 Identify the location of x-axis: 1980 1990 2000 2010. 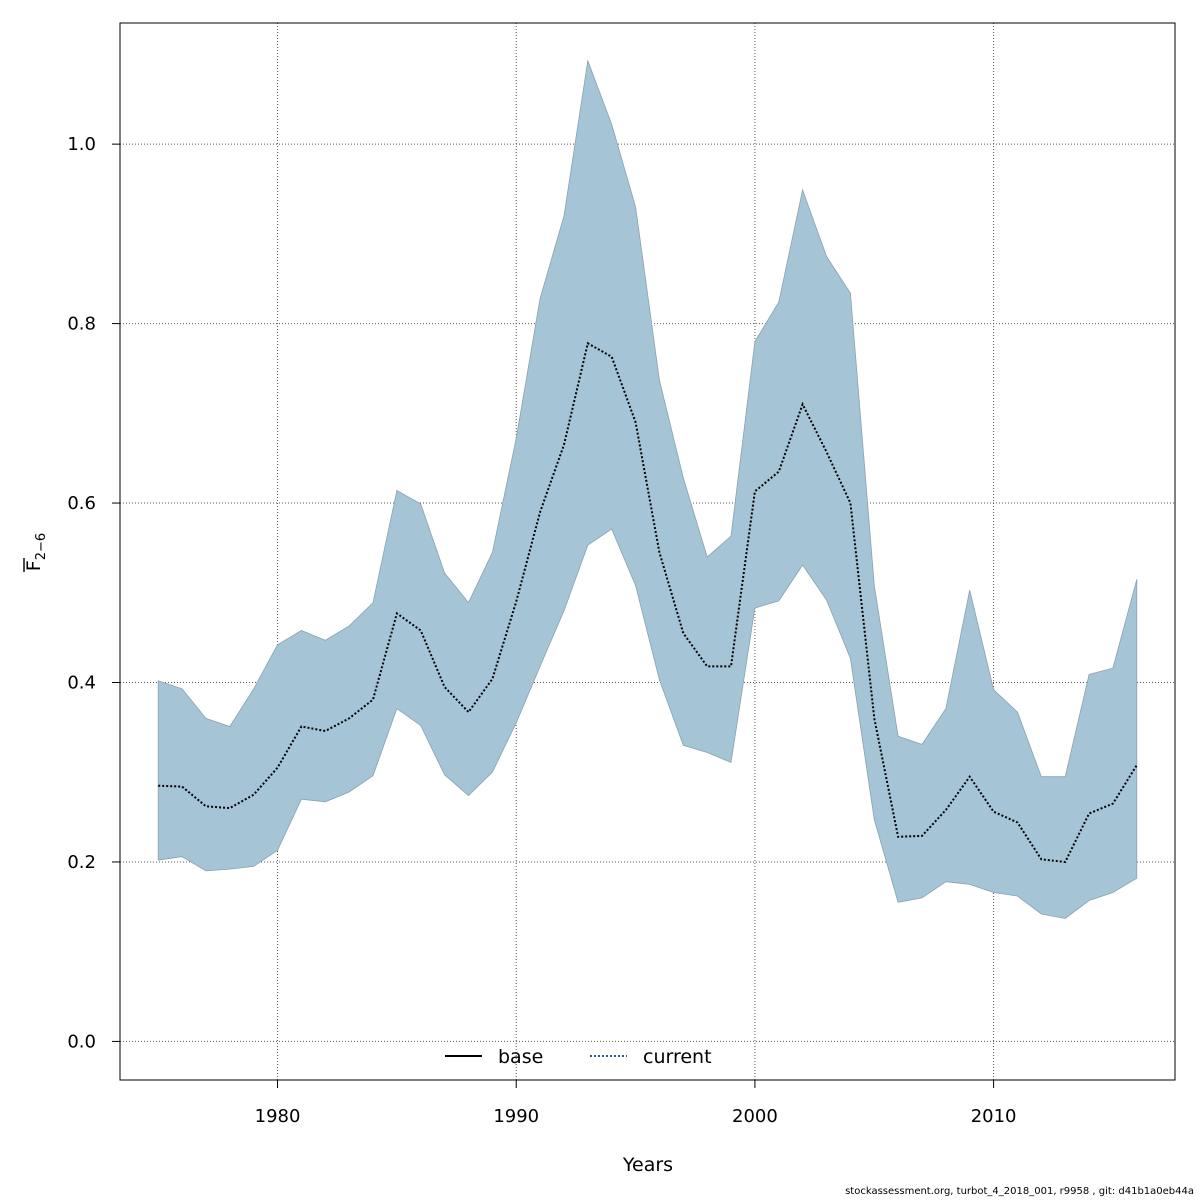
(636, 1103).